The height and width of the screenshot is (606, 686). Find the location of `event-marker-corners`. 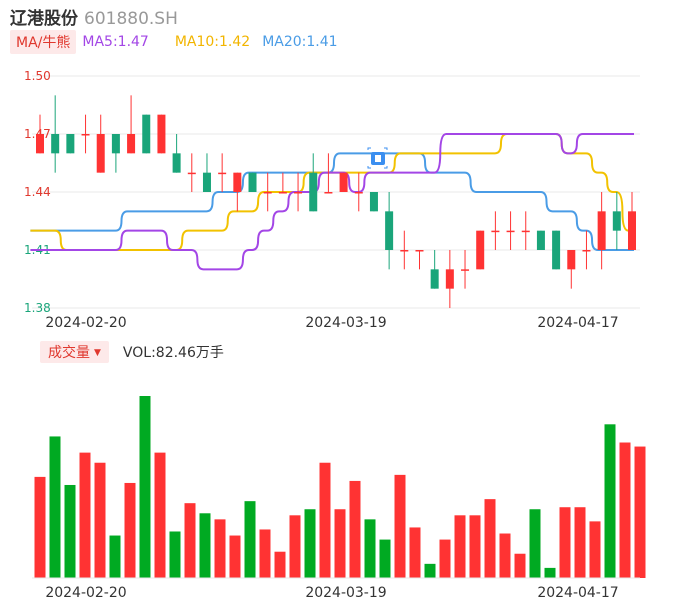

event-marker-corners is located at coordinates (377, 158).